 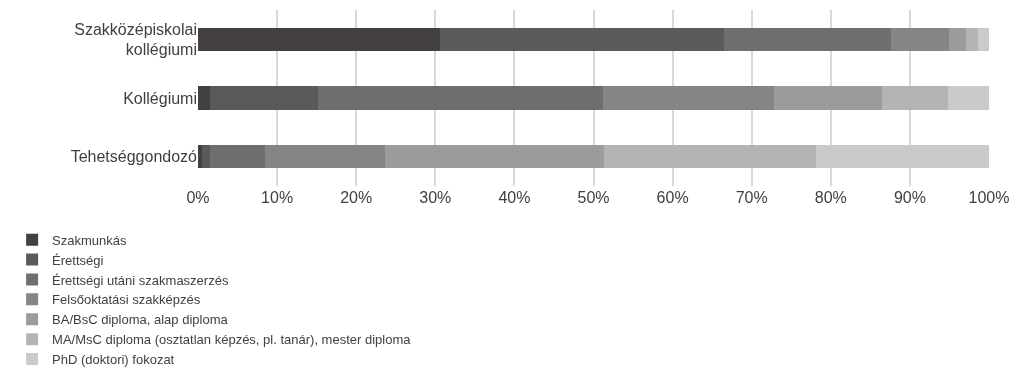 What do you see at coordinates (90, 240) in the screenshot?
I see `legend-label: Szakmunkás` at bounding box center [90, 240].